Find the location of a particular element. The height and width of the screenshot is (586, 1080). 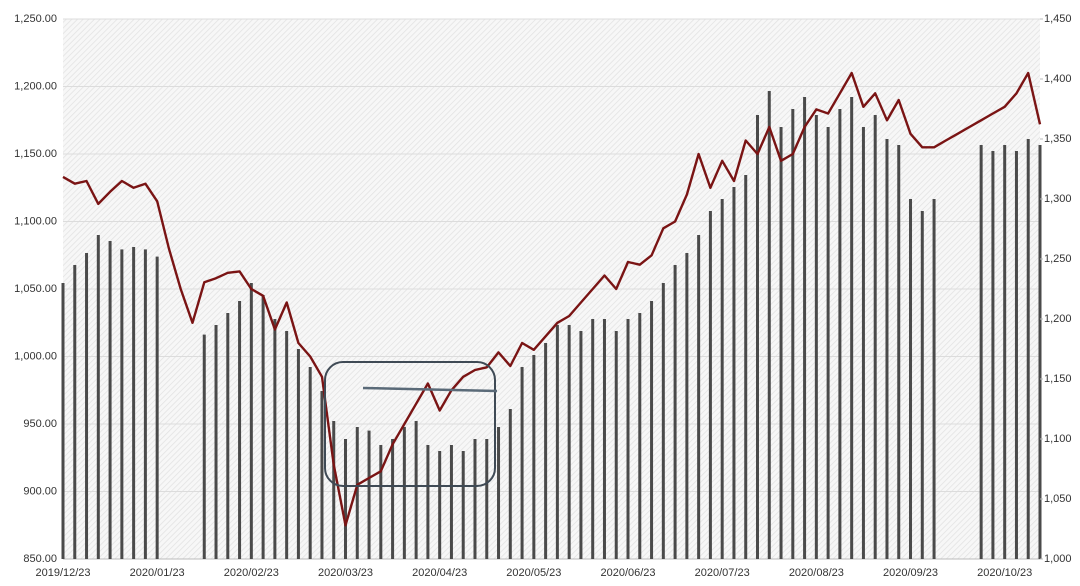

x-tick-label: 2020/03/23 is located at coordinates (345, 573).